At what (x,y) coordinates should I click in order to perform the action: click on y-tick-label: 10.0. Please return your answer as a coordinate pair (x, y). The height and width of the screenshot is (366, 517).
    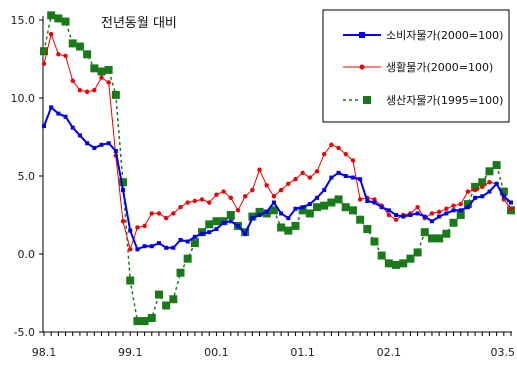
    Looking at the image, I should click on (23, 98).